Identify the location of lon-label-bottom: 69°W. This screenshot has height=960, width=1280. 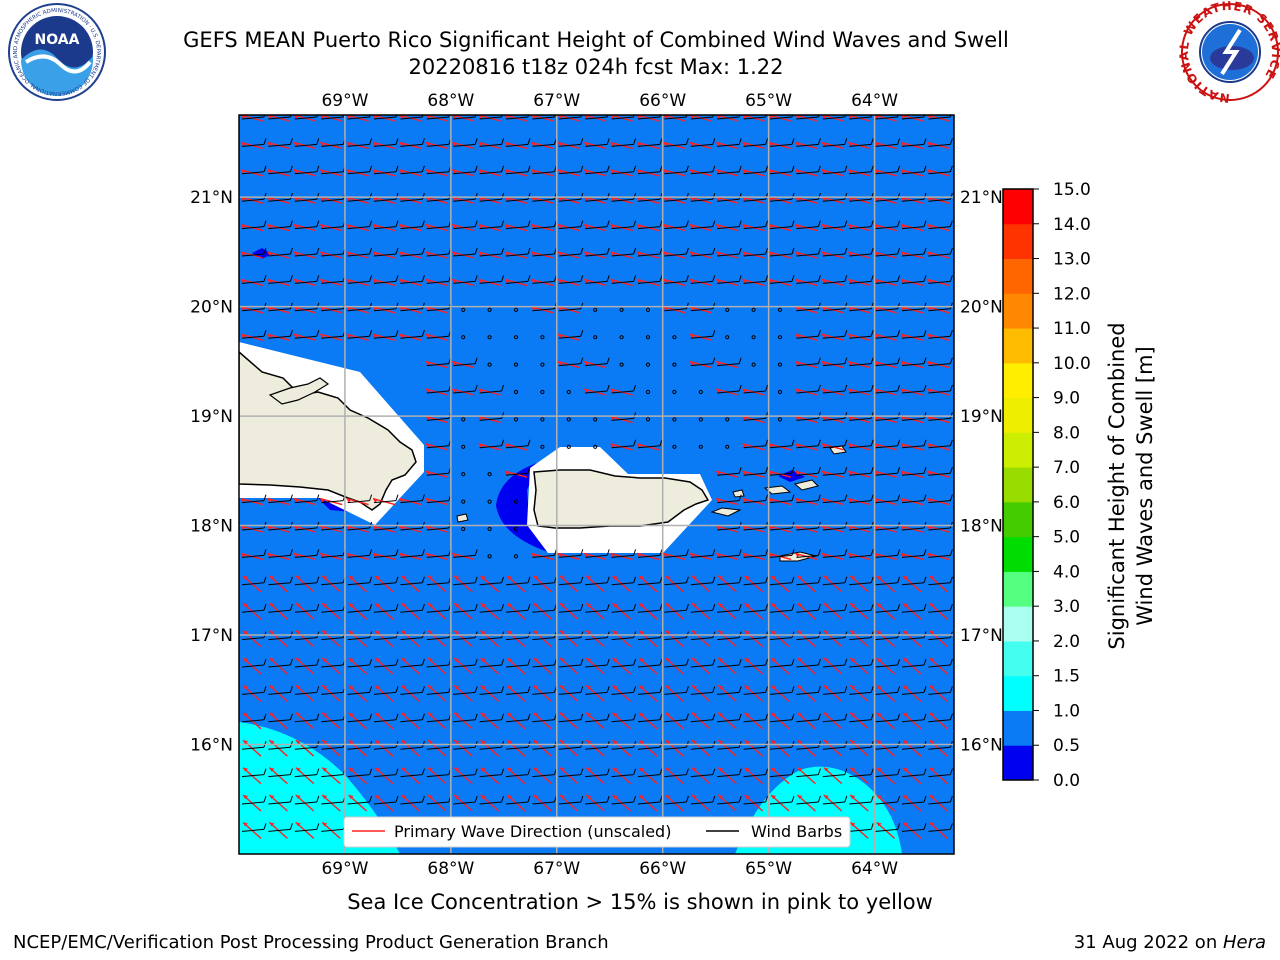
(344, 869).